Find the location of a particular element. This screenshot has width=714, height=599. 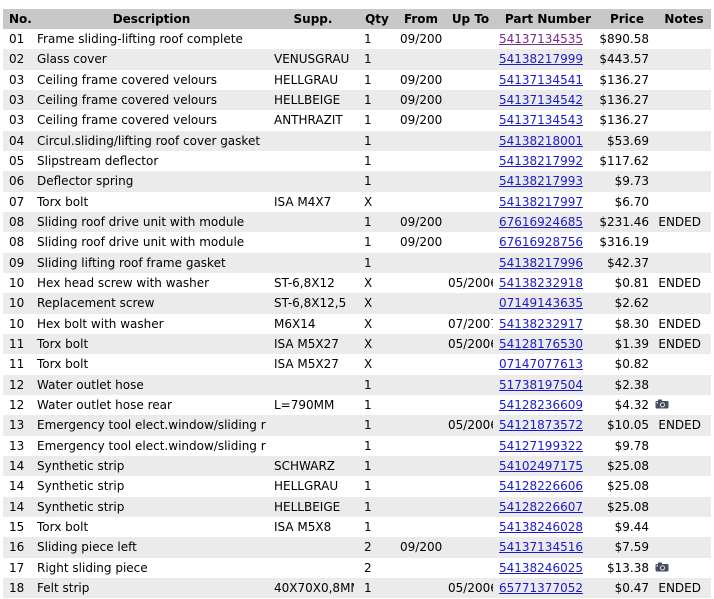

cell-description: Sliding piece left is located at coordinates (87, 547).